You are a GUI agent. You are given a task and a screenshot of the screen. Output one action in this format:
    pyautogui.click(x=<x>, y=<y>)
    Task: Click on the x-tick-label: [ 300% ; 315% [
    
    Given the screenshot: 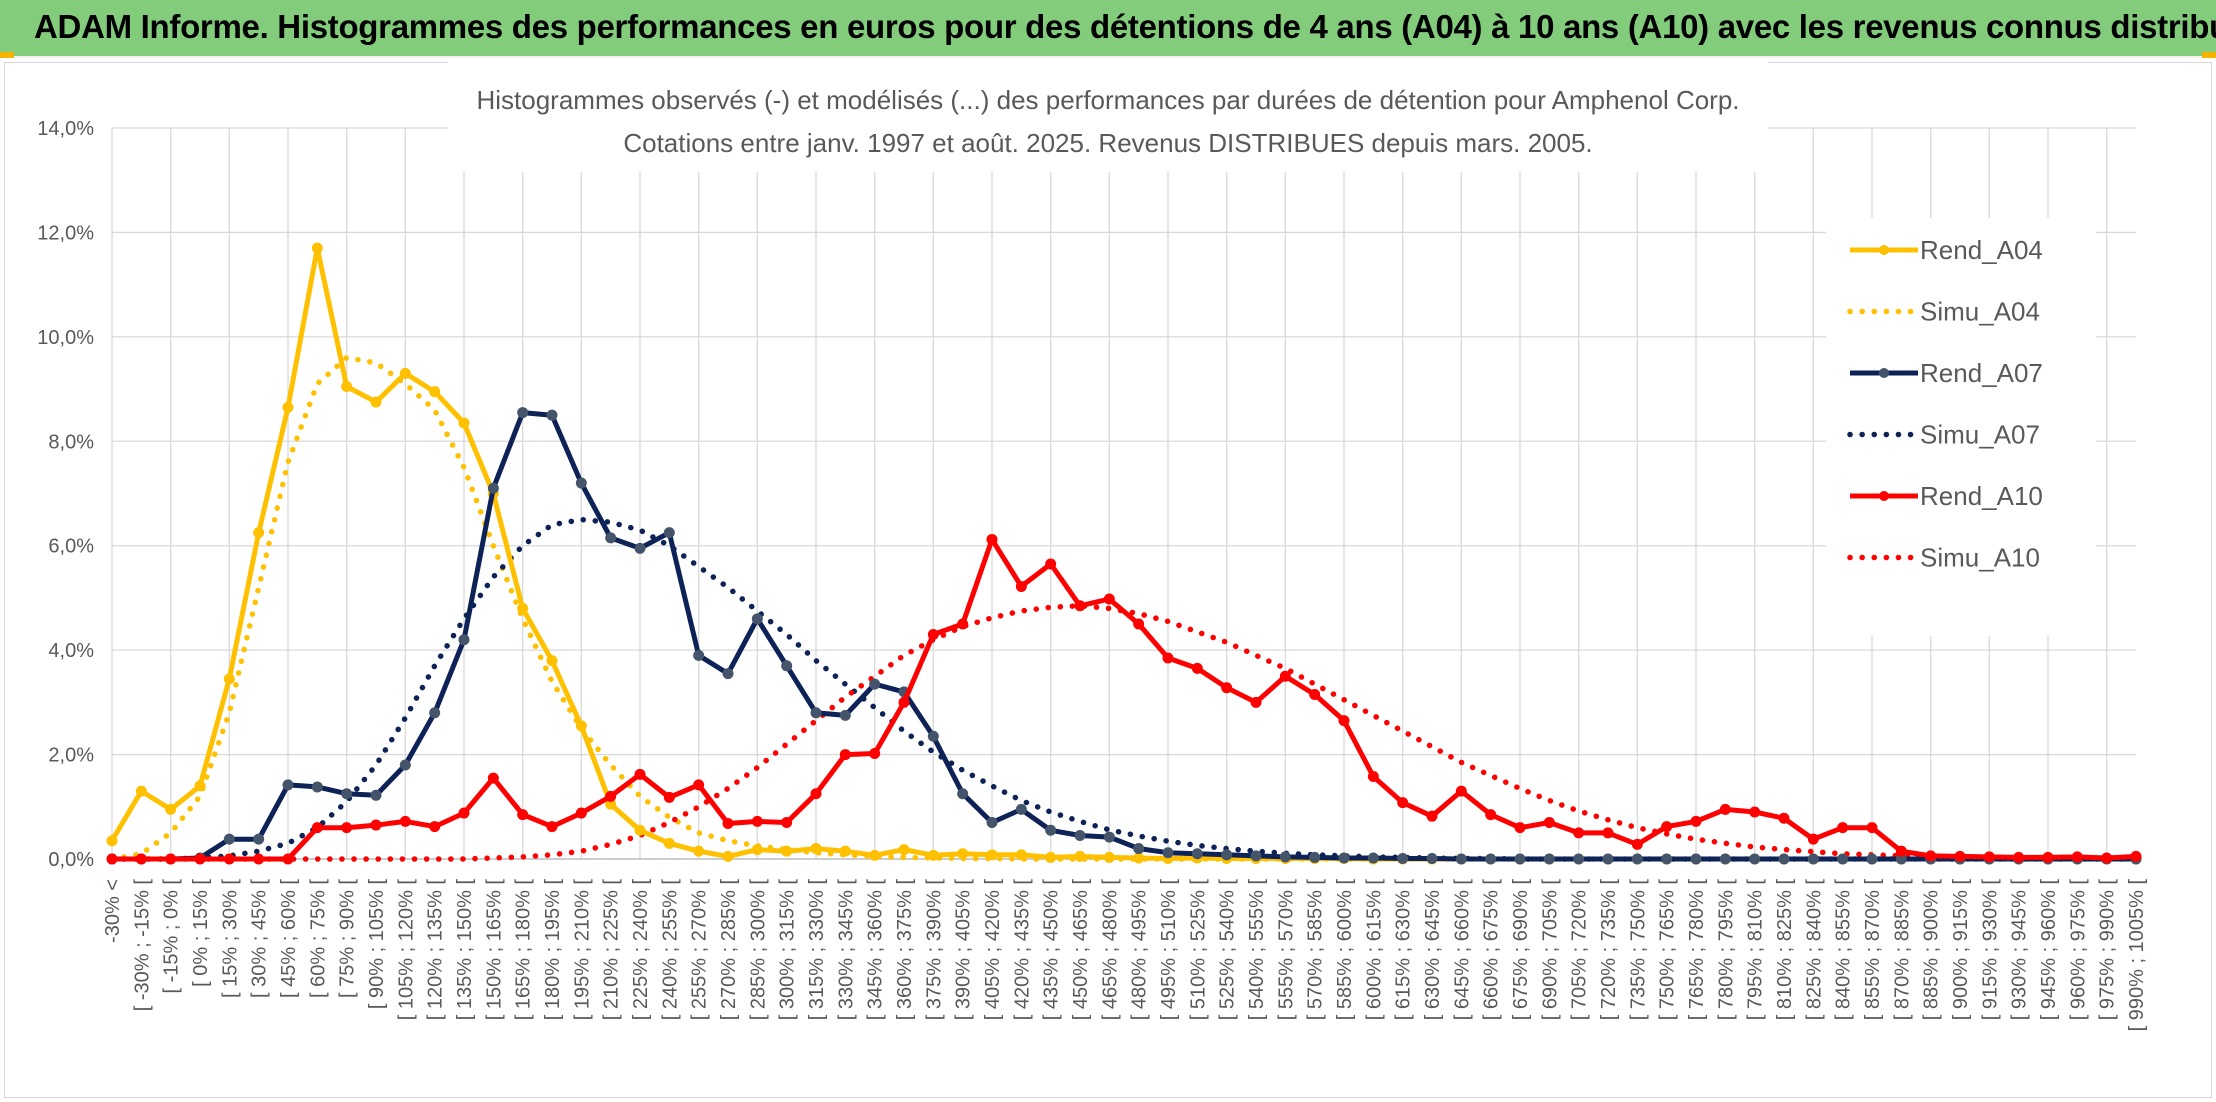 What is the action you would take?
    pyautogui.click(x=788, y=950)
    